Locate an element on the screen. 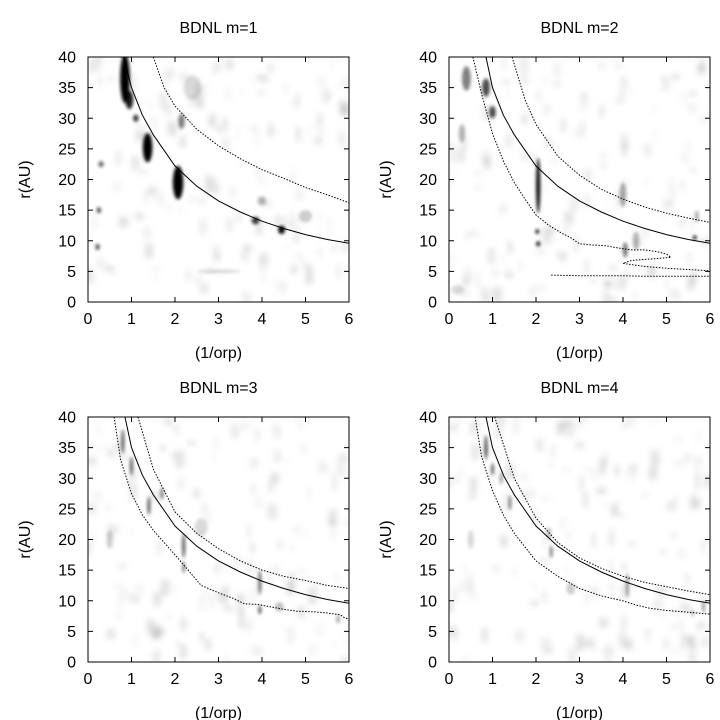 This screenshot has height=720, width=720. y-tick-label: 35 is located at coordinates (67, 448).